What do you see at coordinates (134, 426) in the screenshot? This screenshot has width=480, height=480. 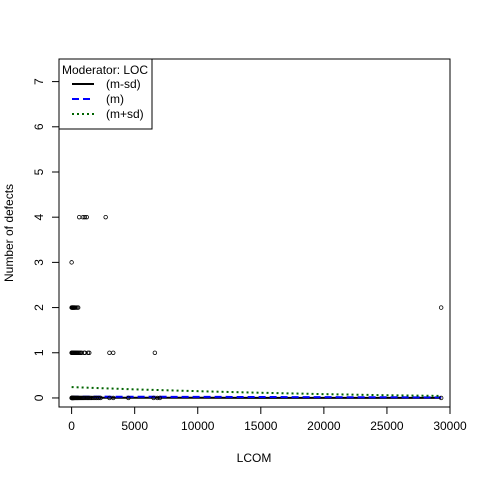 I see `x-tick-label: 5000` at bounding box center [134, 426].